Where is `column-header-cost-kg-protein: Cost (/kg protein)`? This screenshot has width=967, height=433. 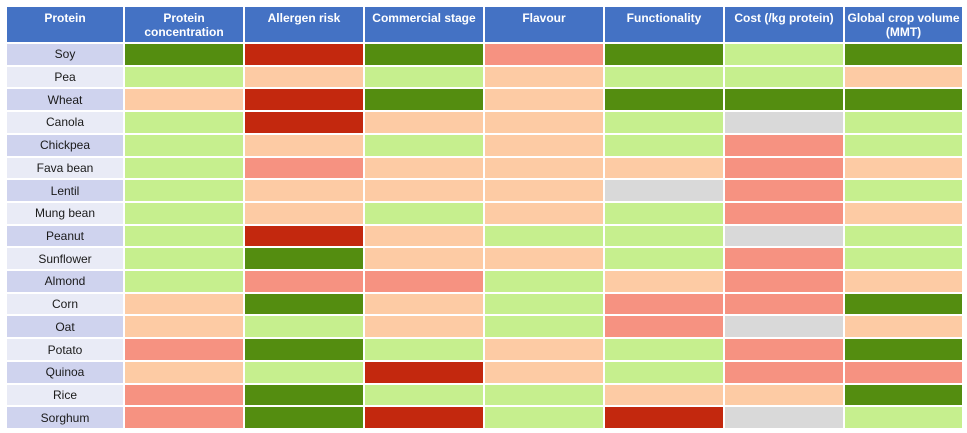
column-header-cost-kg-protein: Cost (/kg protein) is located at coordinates (784, 24).